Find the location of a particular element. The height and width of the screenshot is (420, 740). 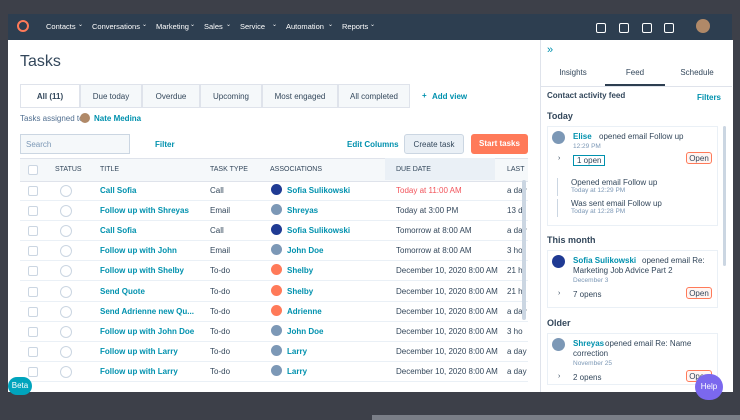

task-title: Follow up with John Doe is located at coordinates (147, 331).